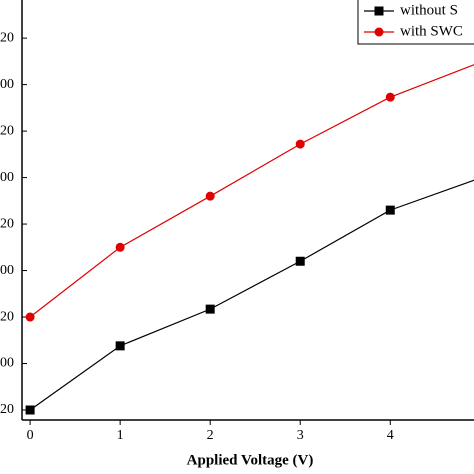 The height and width of the screenshot is (474, 474). What do you see at coordinates (429, 10) in the screenshot?
I see `legend-label: without S` at bounding box center [429, 10].